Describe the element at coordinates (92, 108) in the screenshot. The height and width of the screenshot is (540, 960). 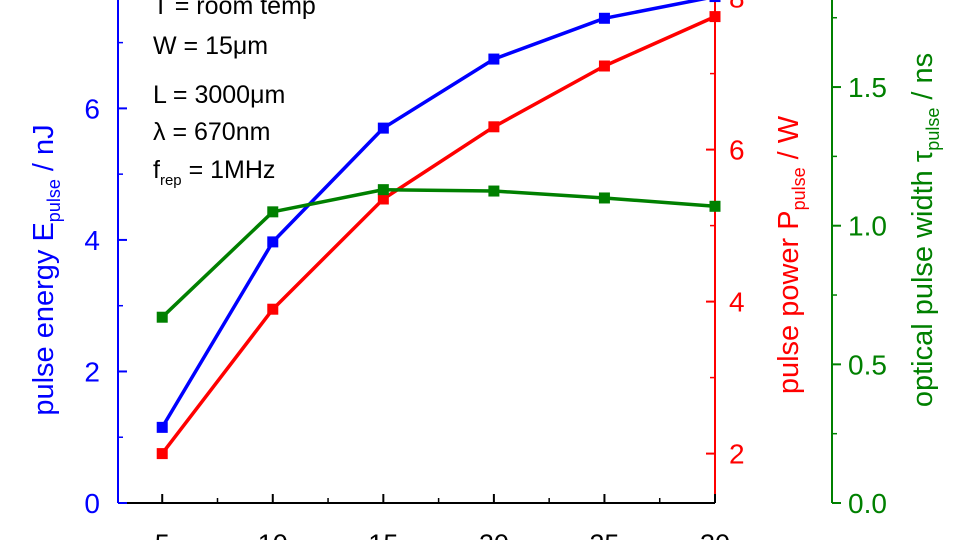
I see `left-tick-label: 6` at that location.